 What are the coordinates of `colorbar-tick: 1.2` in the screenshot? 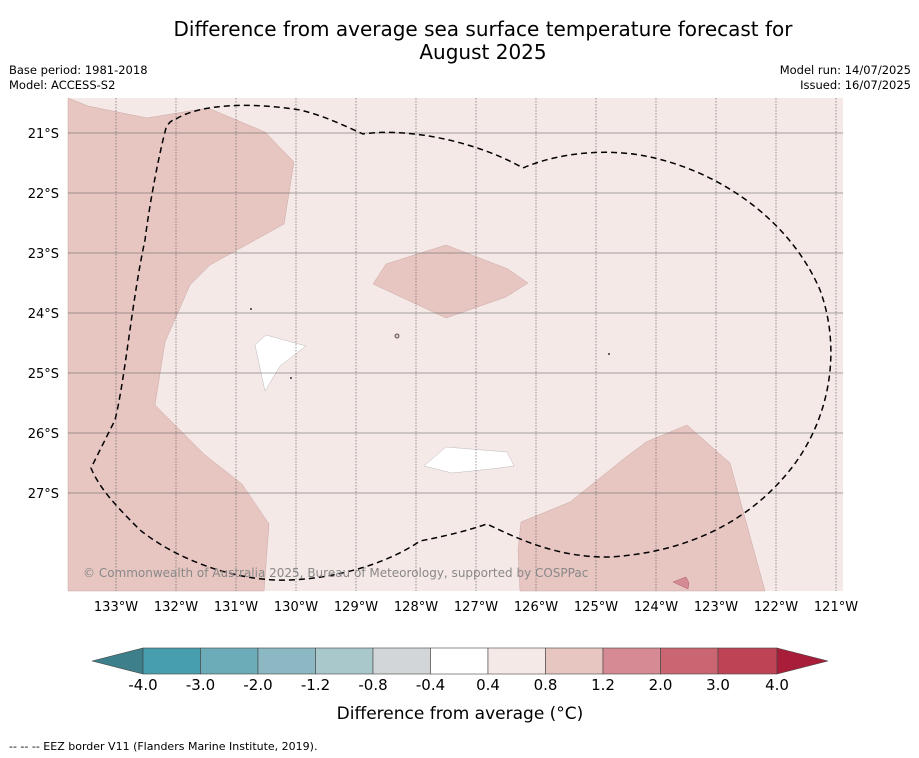 It's located at (603, 685).